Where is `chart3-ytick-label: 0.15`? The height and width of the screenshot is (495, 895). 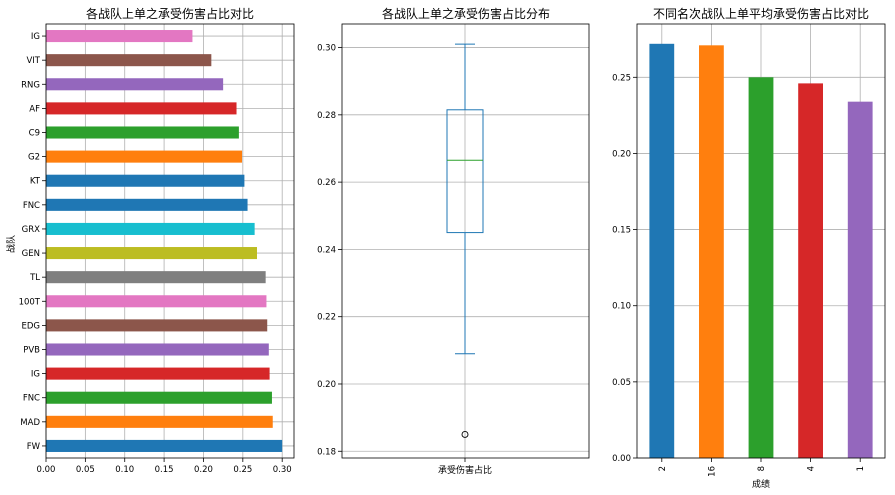 chart3-ytick-label: 0.15 is located at coordinates (621, 231).